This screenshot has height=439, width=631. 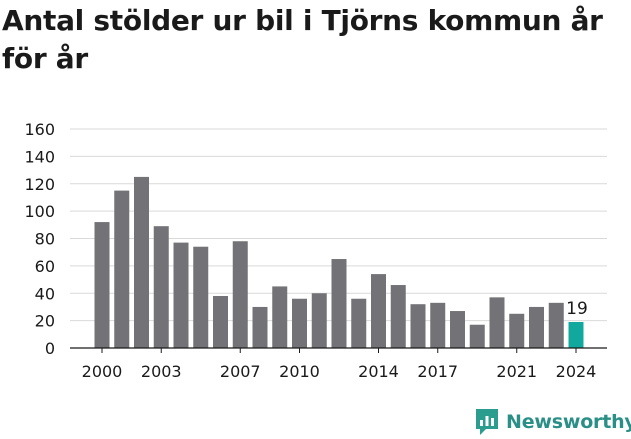 What do you see at coordinates (39, 211) in the screenshot?
I see `y-tick-label: 100` at bounding box center [39, 211].